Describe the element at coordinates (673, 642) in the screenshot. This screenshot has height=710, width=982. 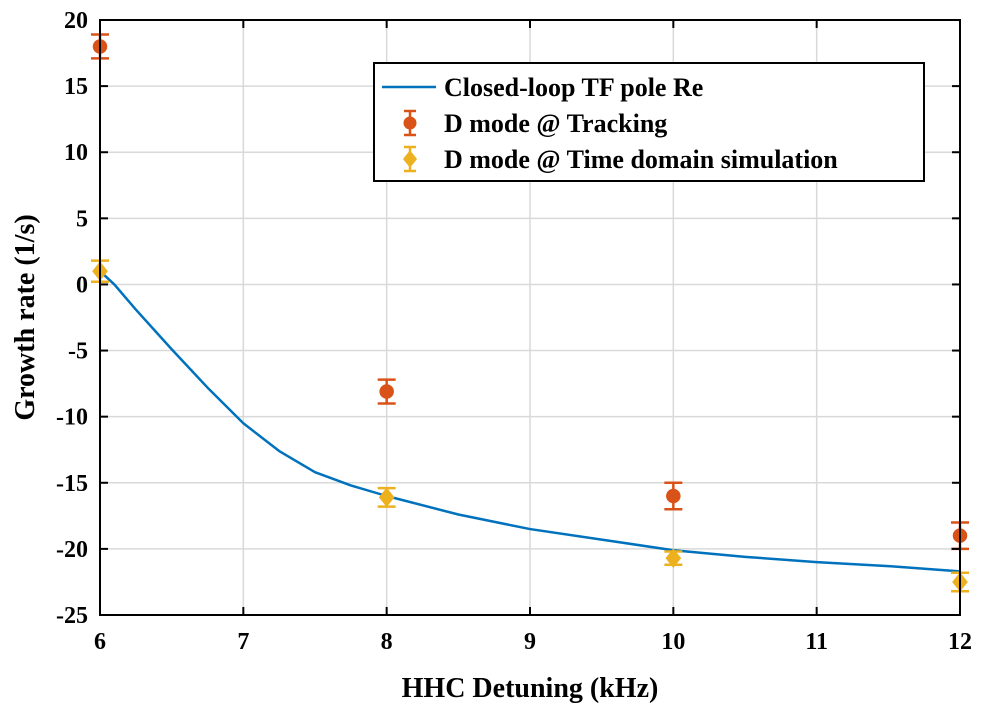
I see `x-tick-label: 10` at that location.